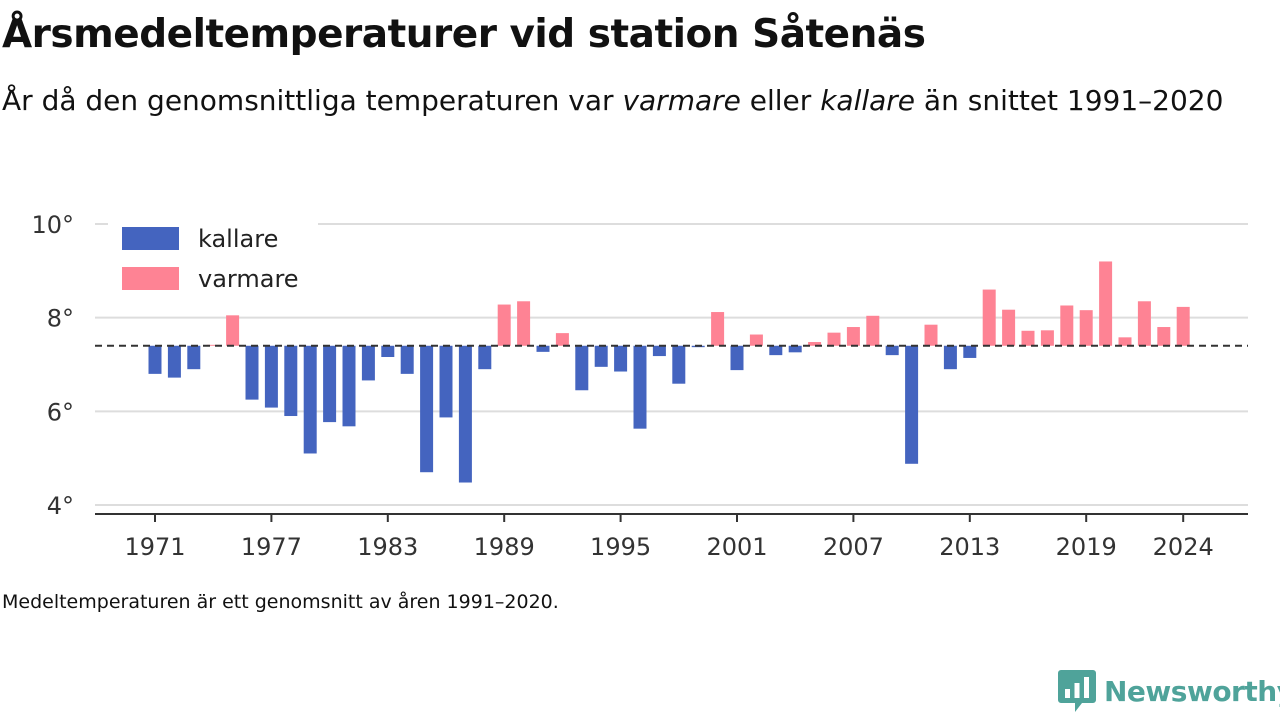 The width and height of the screenshot is (1280, 720). Describe the element at coordinates (388, 351) in the screenshot. I see `bar-1983` at that location.